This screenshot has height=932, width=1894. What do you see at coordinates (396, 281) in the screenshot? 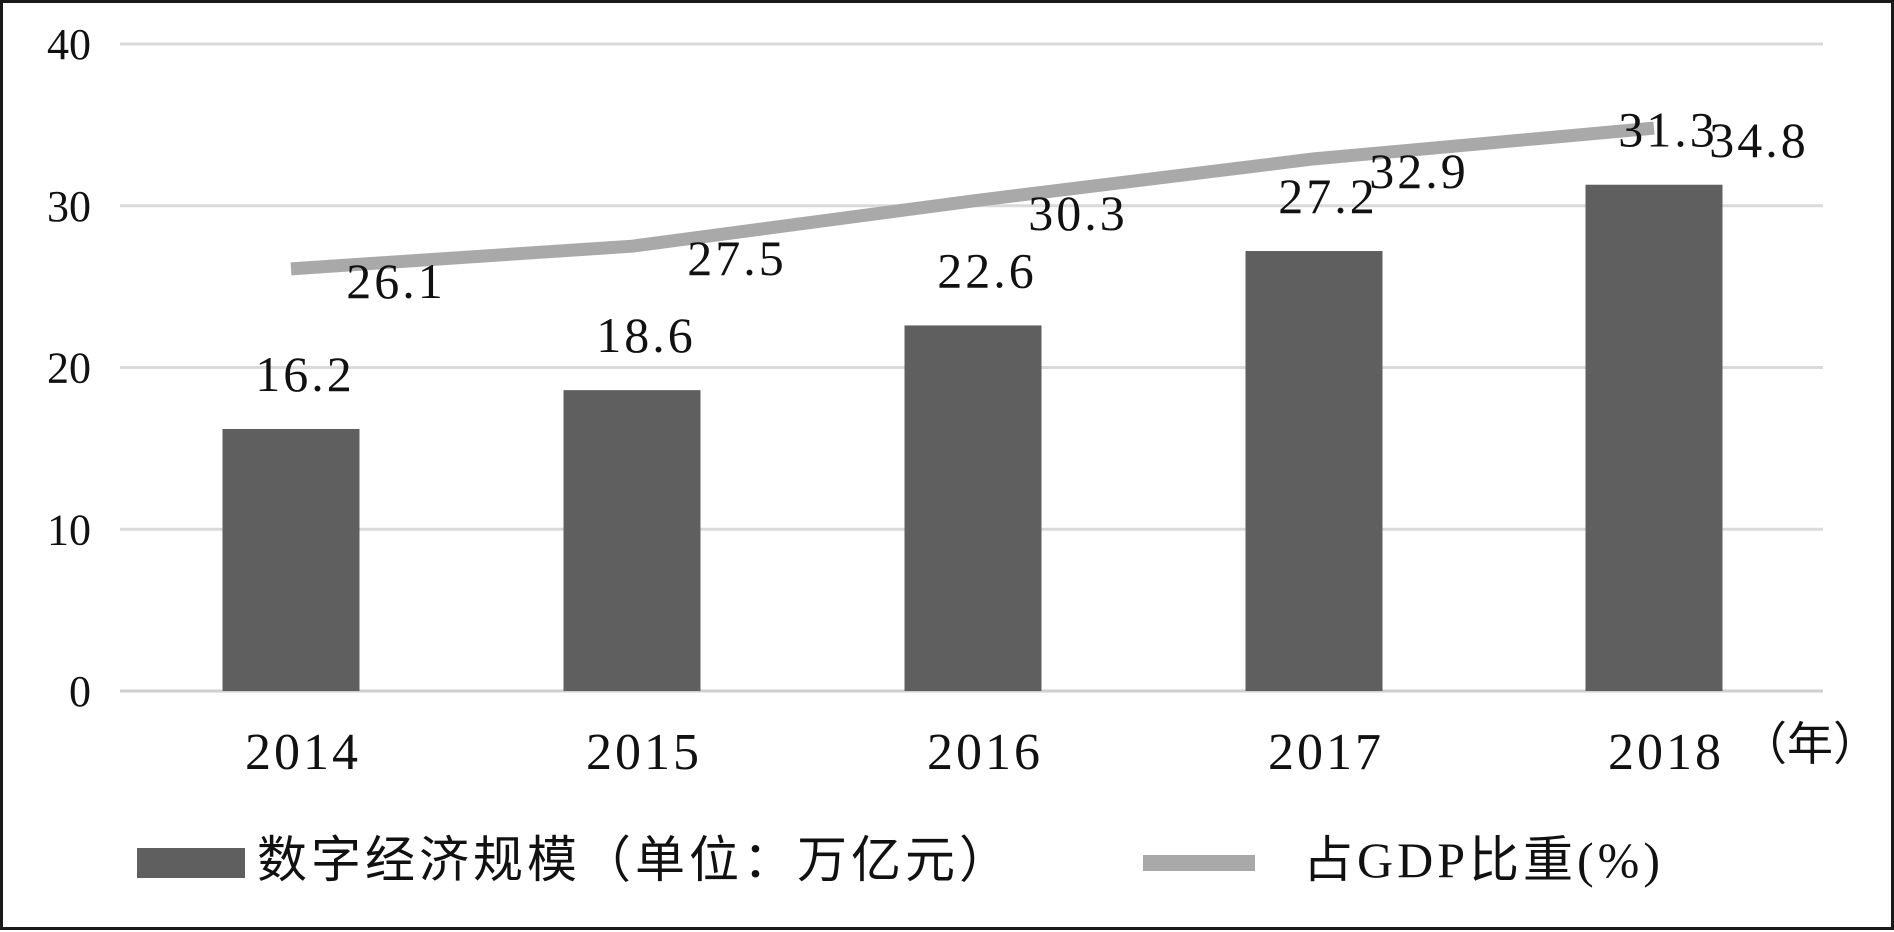
I see `line-data-label: 26.1` at bounding box center [396, 281].